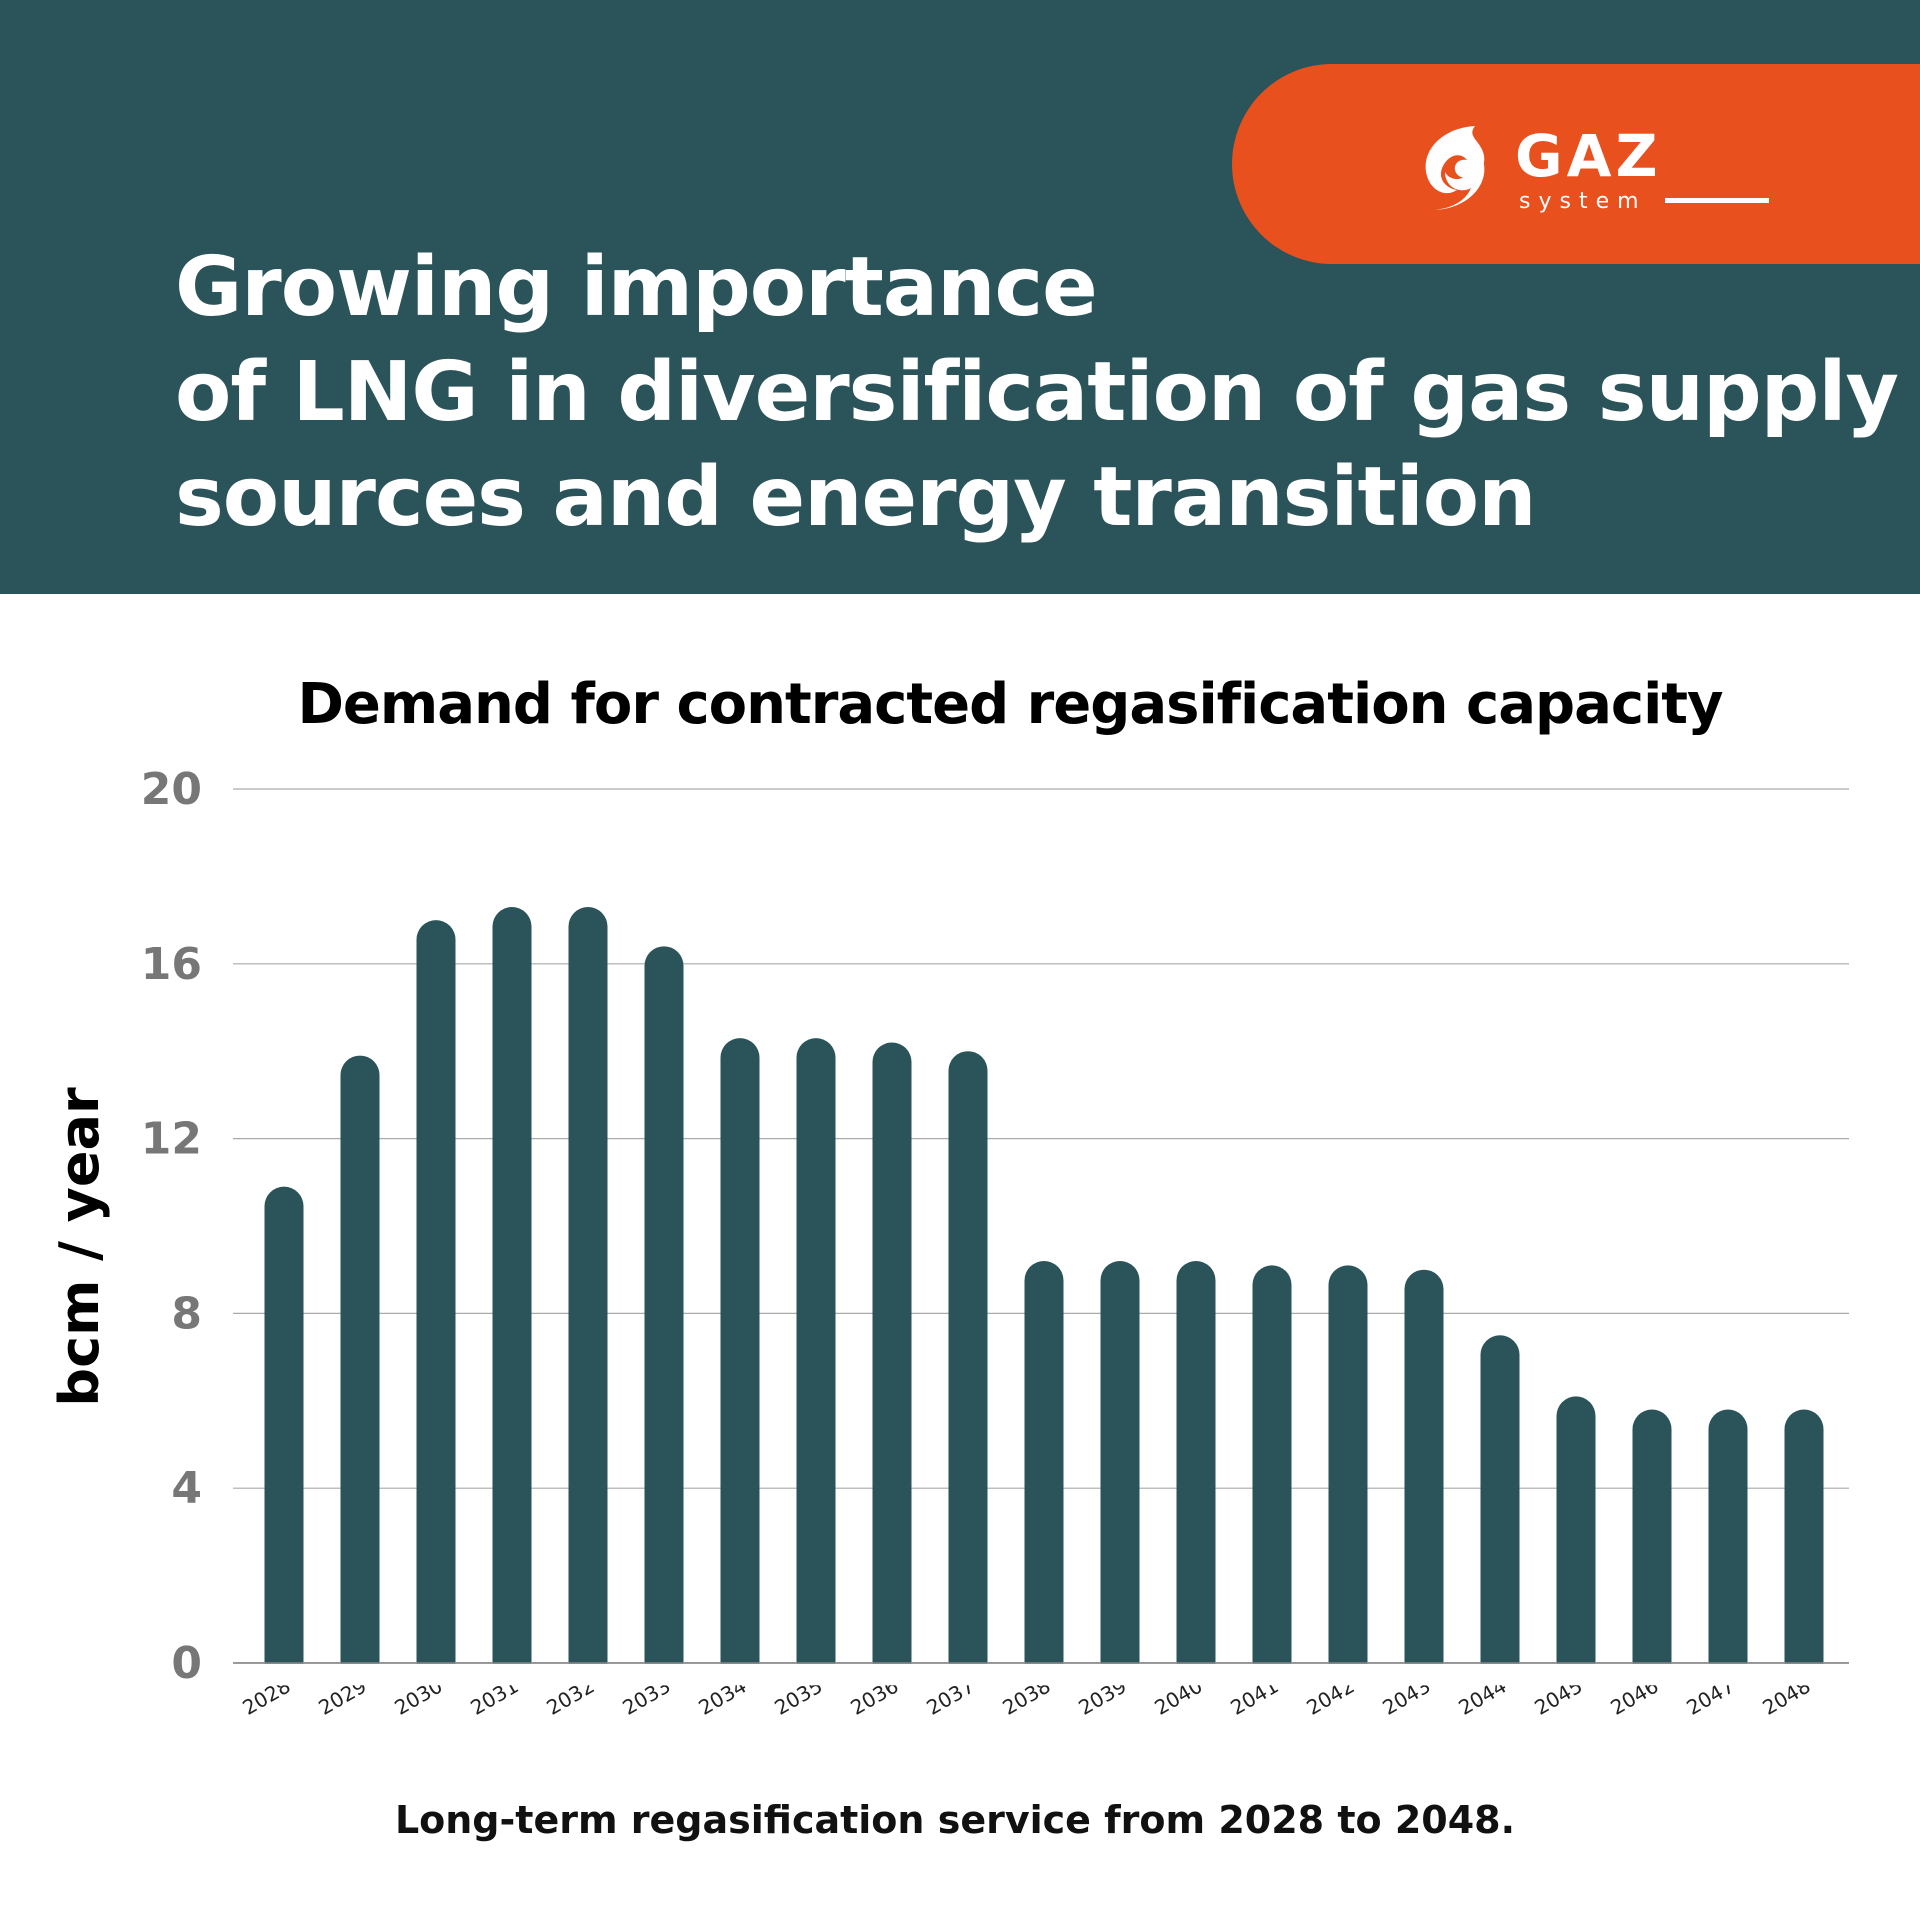 This screenshot has width=1920, height=1920. What do you see at coordinates (816, 1360) in the screenshot?
I see `bar-2035` at bounding box center [816, 1360].